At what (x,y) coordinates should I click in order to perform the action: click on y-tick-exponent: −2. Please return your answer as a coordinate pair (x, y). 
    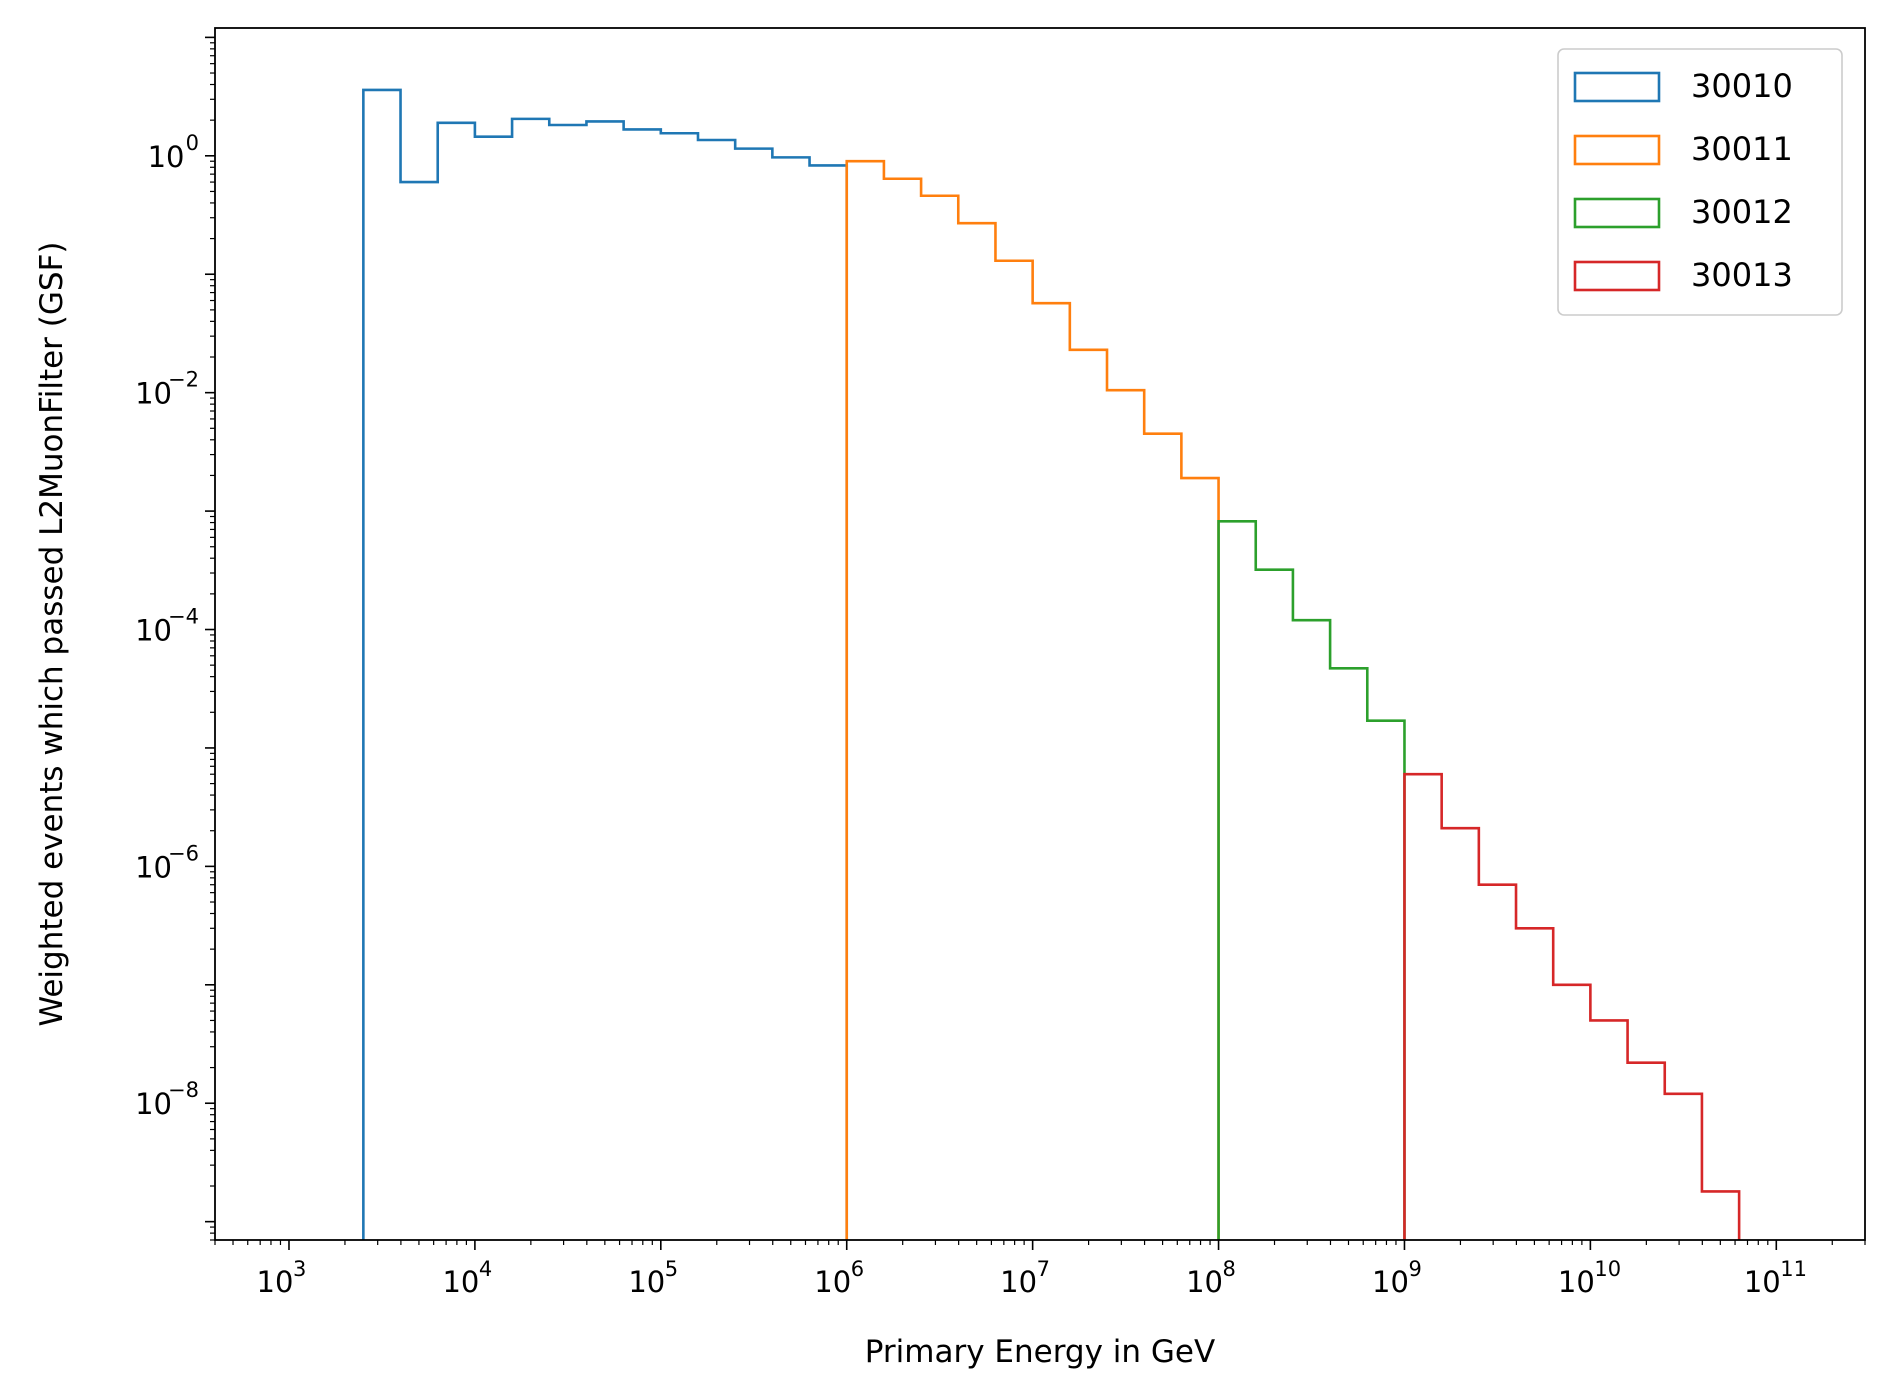
    Looking at the image, I should click on (183, 380).